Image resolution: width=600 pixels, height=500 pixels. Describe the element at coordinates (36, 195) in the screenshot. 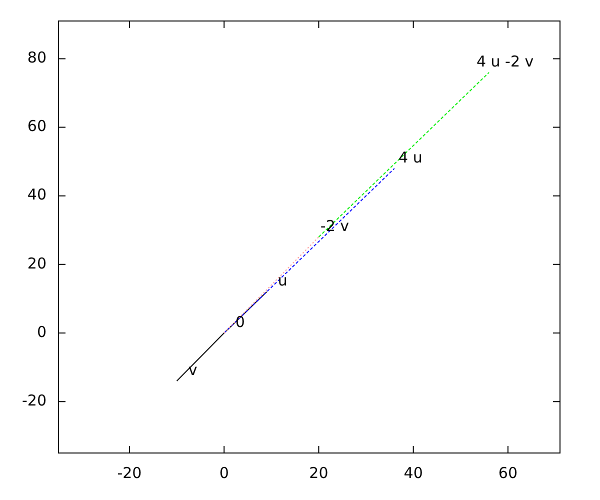

I see `y-tick-label: 40` at that location.